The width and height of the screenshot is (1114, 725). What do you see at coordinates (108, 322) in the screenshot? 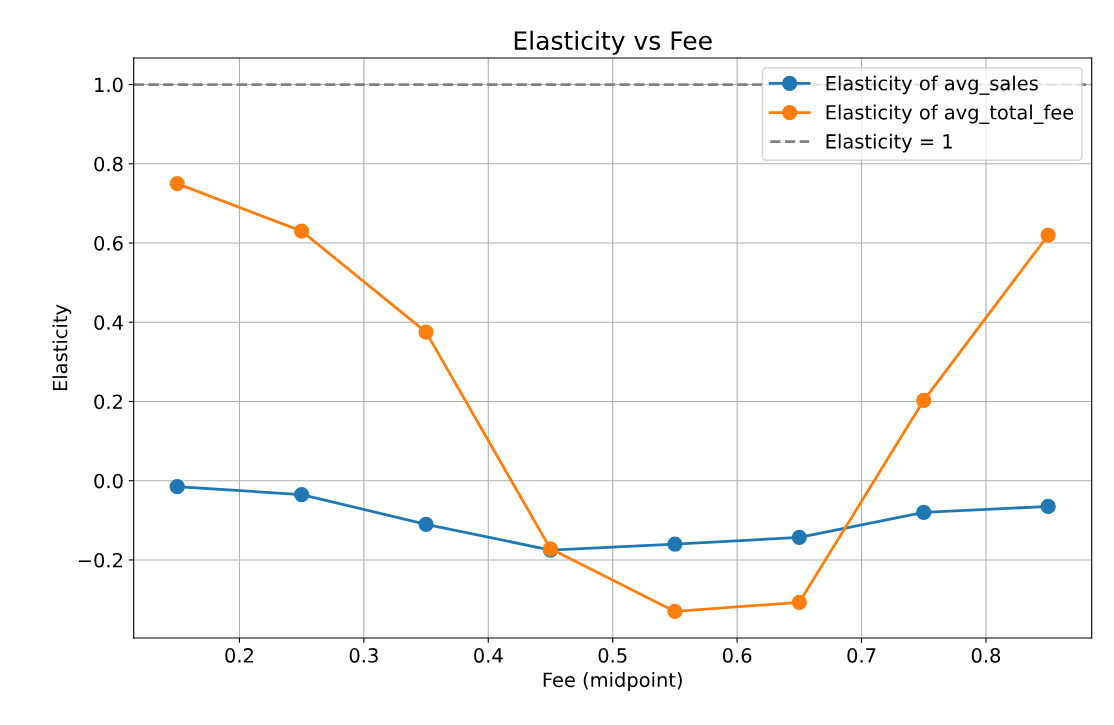
I see `y-tick-label: 0.4` at bounding box center [108, 322].